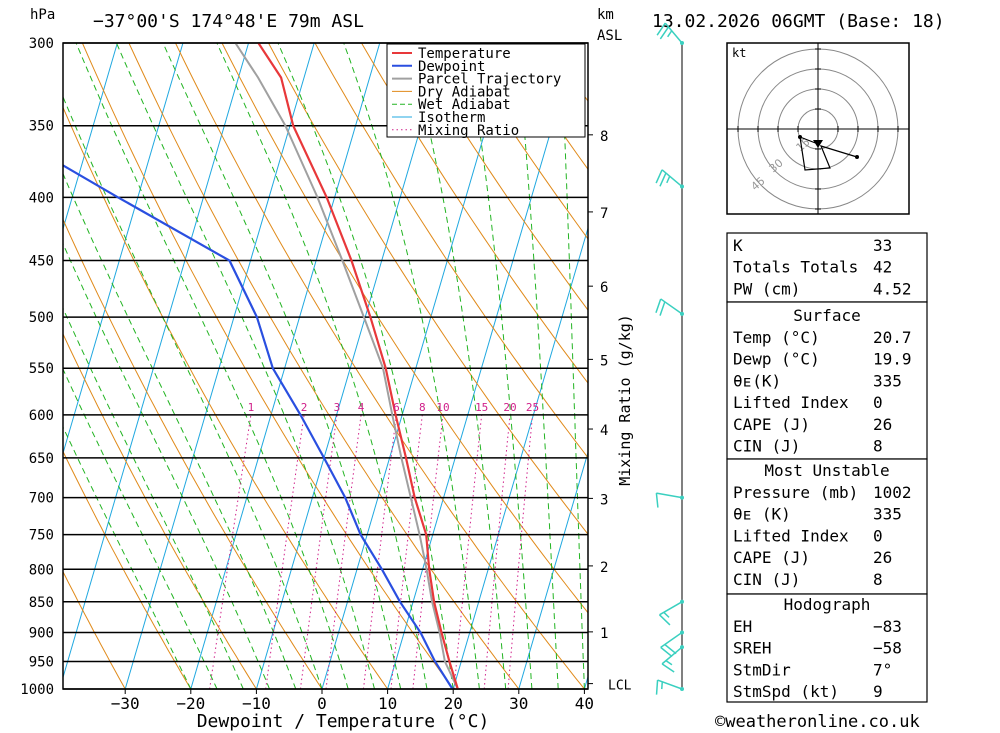  Describe the element at coordinates (757, 380) in the screenshot. I see `table-label: θᴇ(K)` at that location.